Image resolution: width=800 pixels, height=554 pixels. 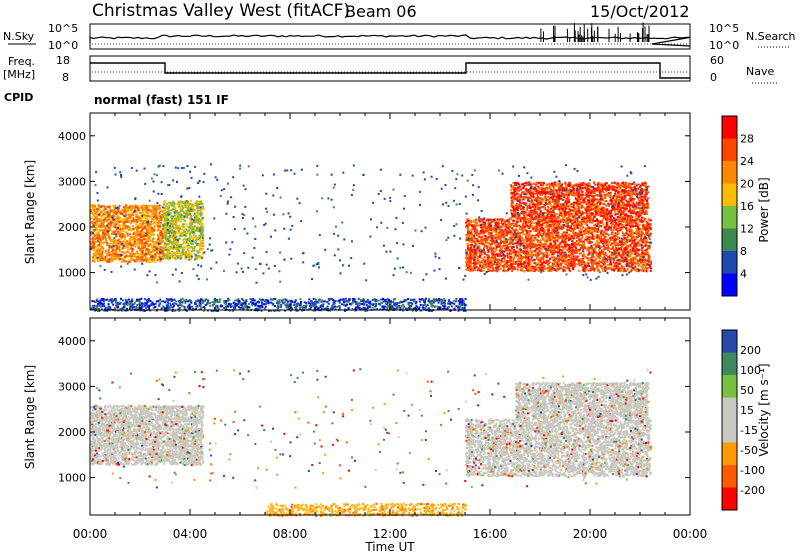 I want to click on freq-units: [MHz], so click(x=19, y=74).